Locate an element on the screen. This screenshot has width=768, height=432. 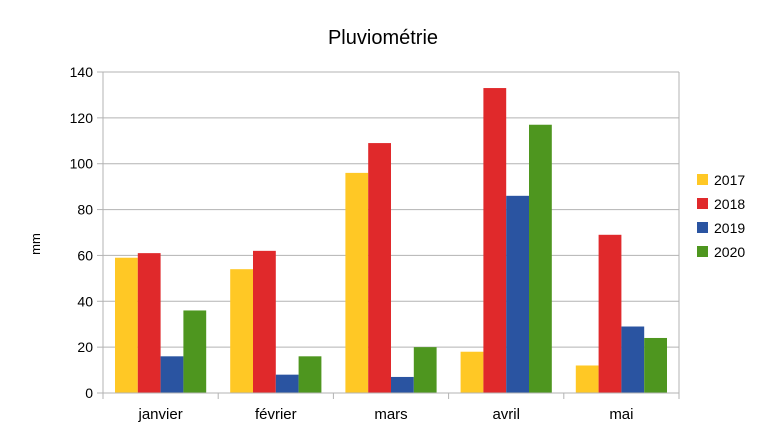
y-axis-label: mm is located at coordinates (35, 244).